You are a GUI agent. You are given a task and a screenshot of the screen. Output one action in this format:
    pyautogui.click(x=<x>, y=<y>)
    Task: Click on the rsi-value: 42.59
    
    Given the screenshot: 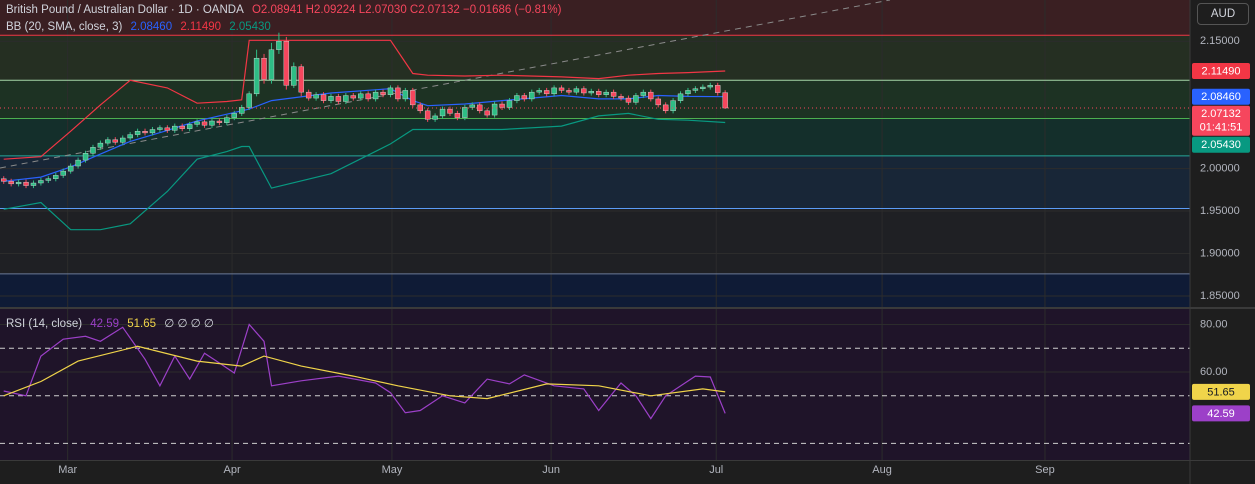 What is the action you would take?
    pyautogui.click(x=105, y=324)
    